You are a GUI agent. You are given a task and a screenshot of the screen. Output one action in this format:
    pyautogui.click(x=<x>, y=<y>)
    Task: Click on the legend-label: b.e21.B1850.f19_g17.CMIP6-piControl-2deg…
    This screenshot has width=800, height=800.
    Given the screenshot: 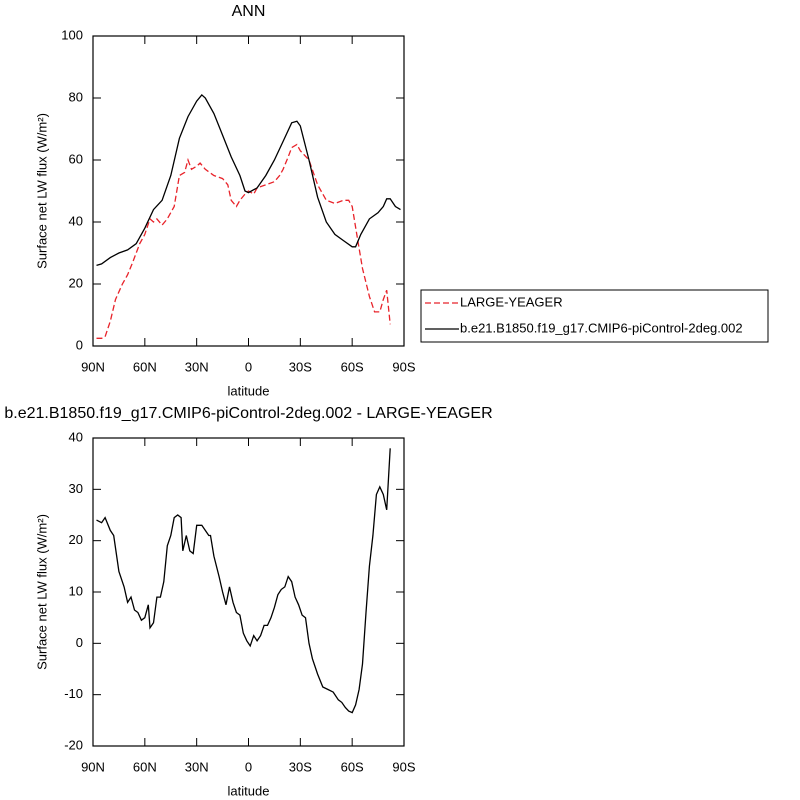 What is the action you would take?
    pyautogui.click(x=601, y=327)
    